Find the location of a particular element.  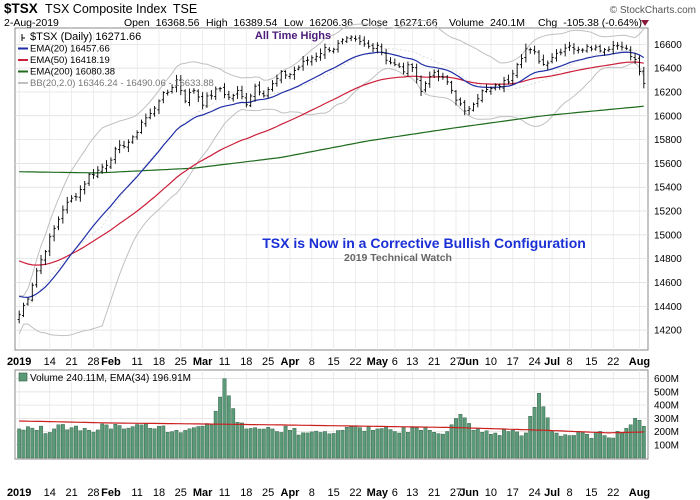

legend-item-ema50: EMA(50) 16418.19 is located at coordinates (64, 60).